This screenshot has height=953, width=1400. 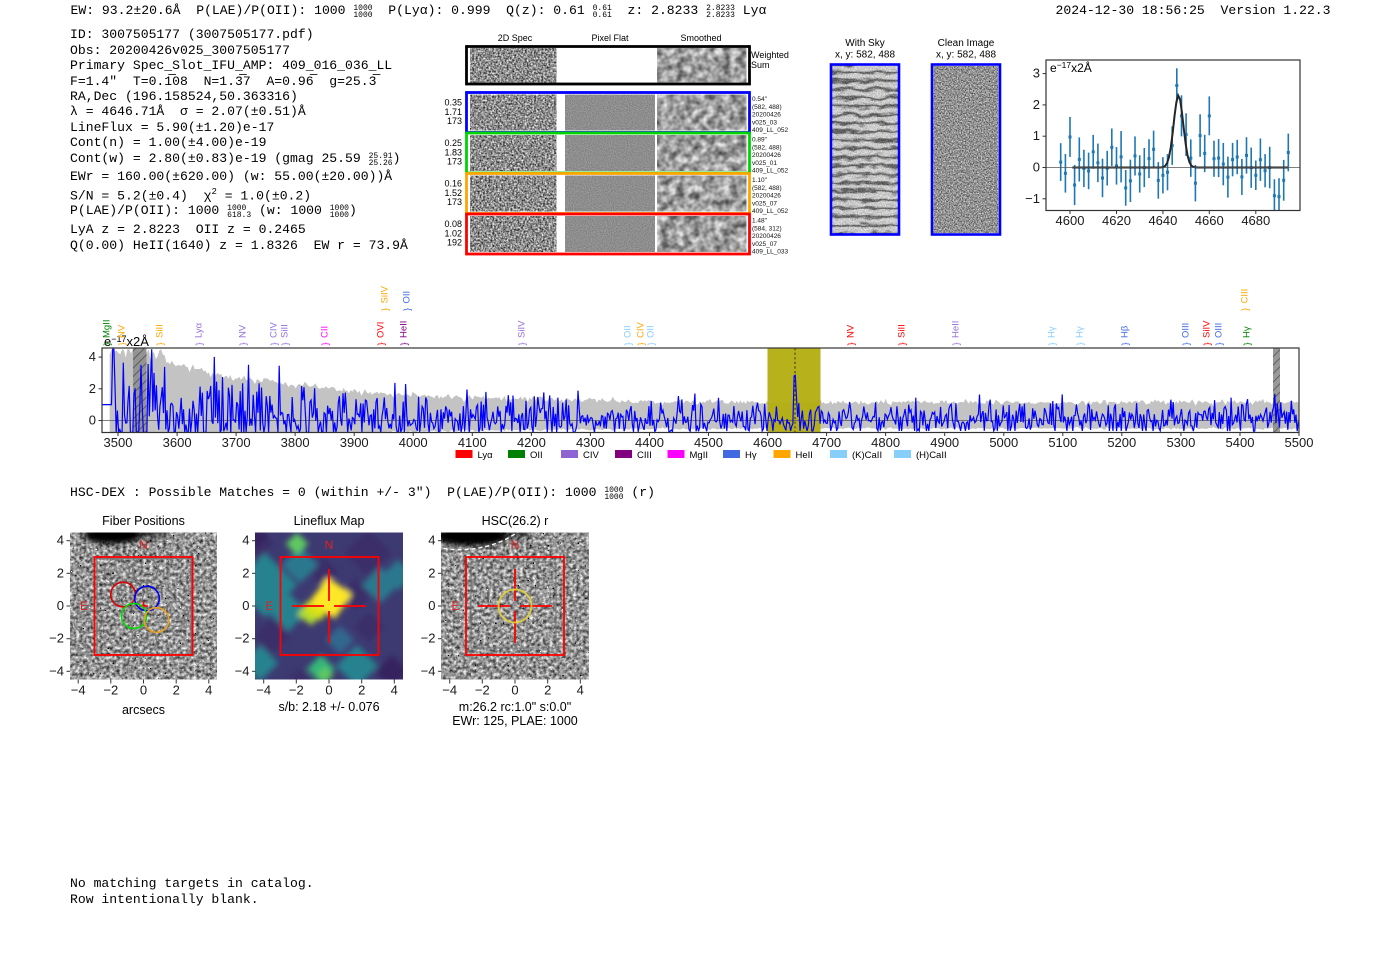 What do you see at coordinates (764, 203) in the screenshot?
I see `svg-text: v025_07` at bounding box center [764, 203].